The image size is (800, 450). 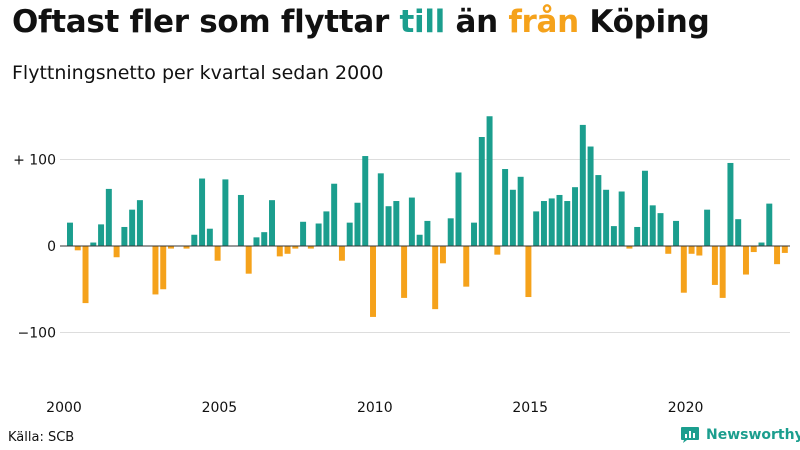 What do you see at coordinates (753, 435) in the screenshot?
I see `logo-text: Newsworthy` at bounding box center [753, 435].